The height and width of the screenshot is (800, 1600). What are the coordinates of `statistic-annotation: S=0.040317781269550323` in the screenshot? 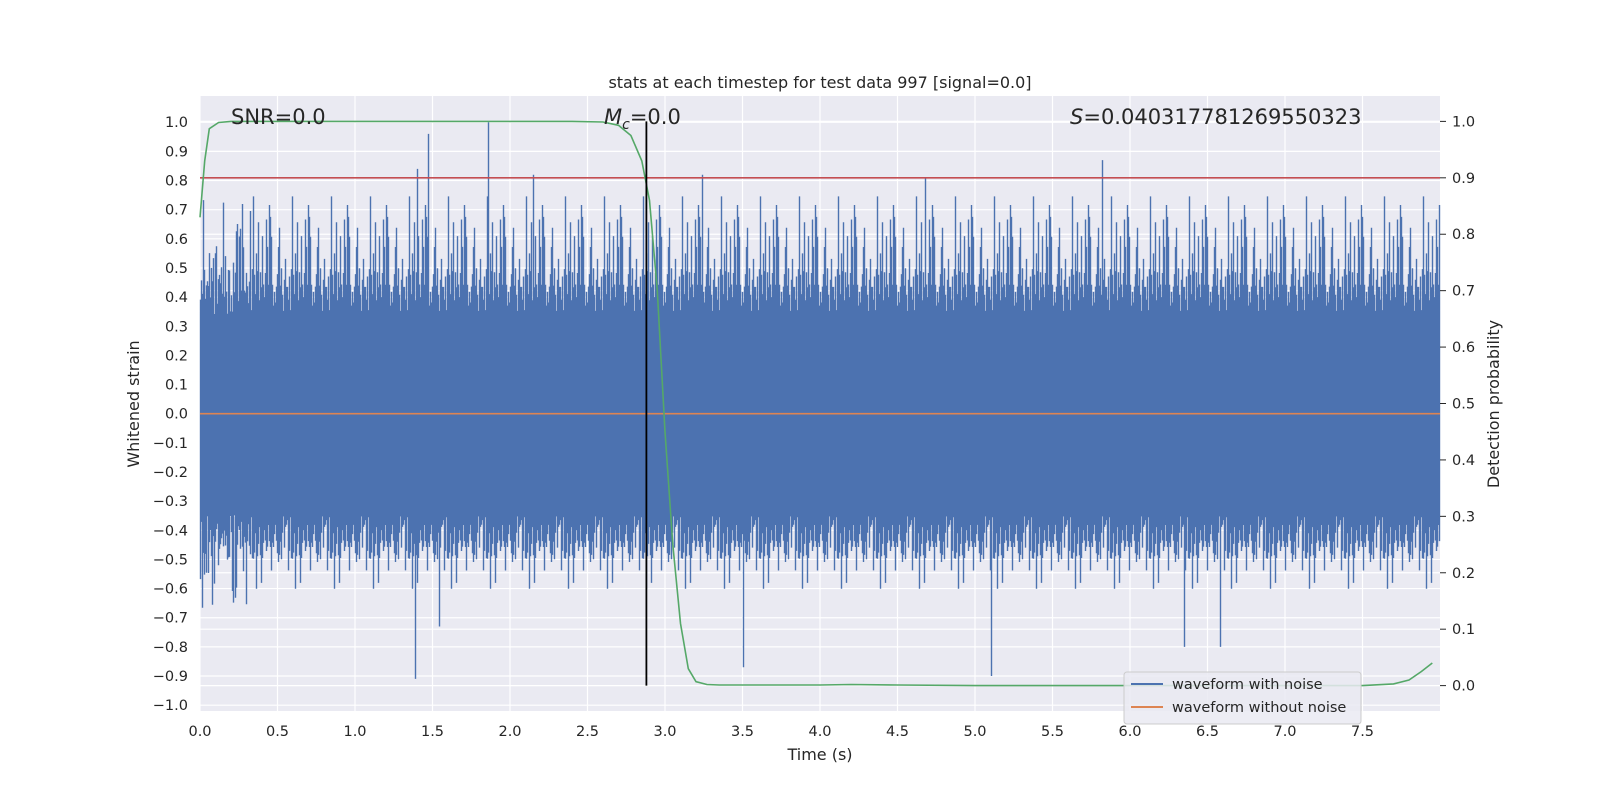 It's located at (1215, 117).